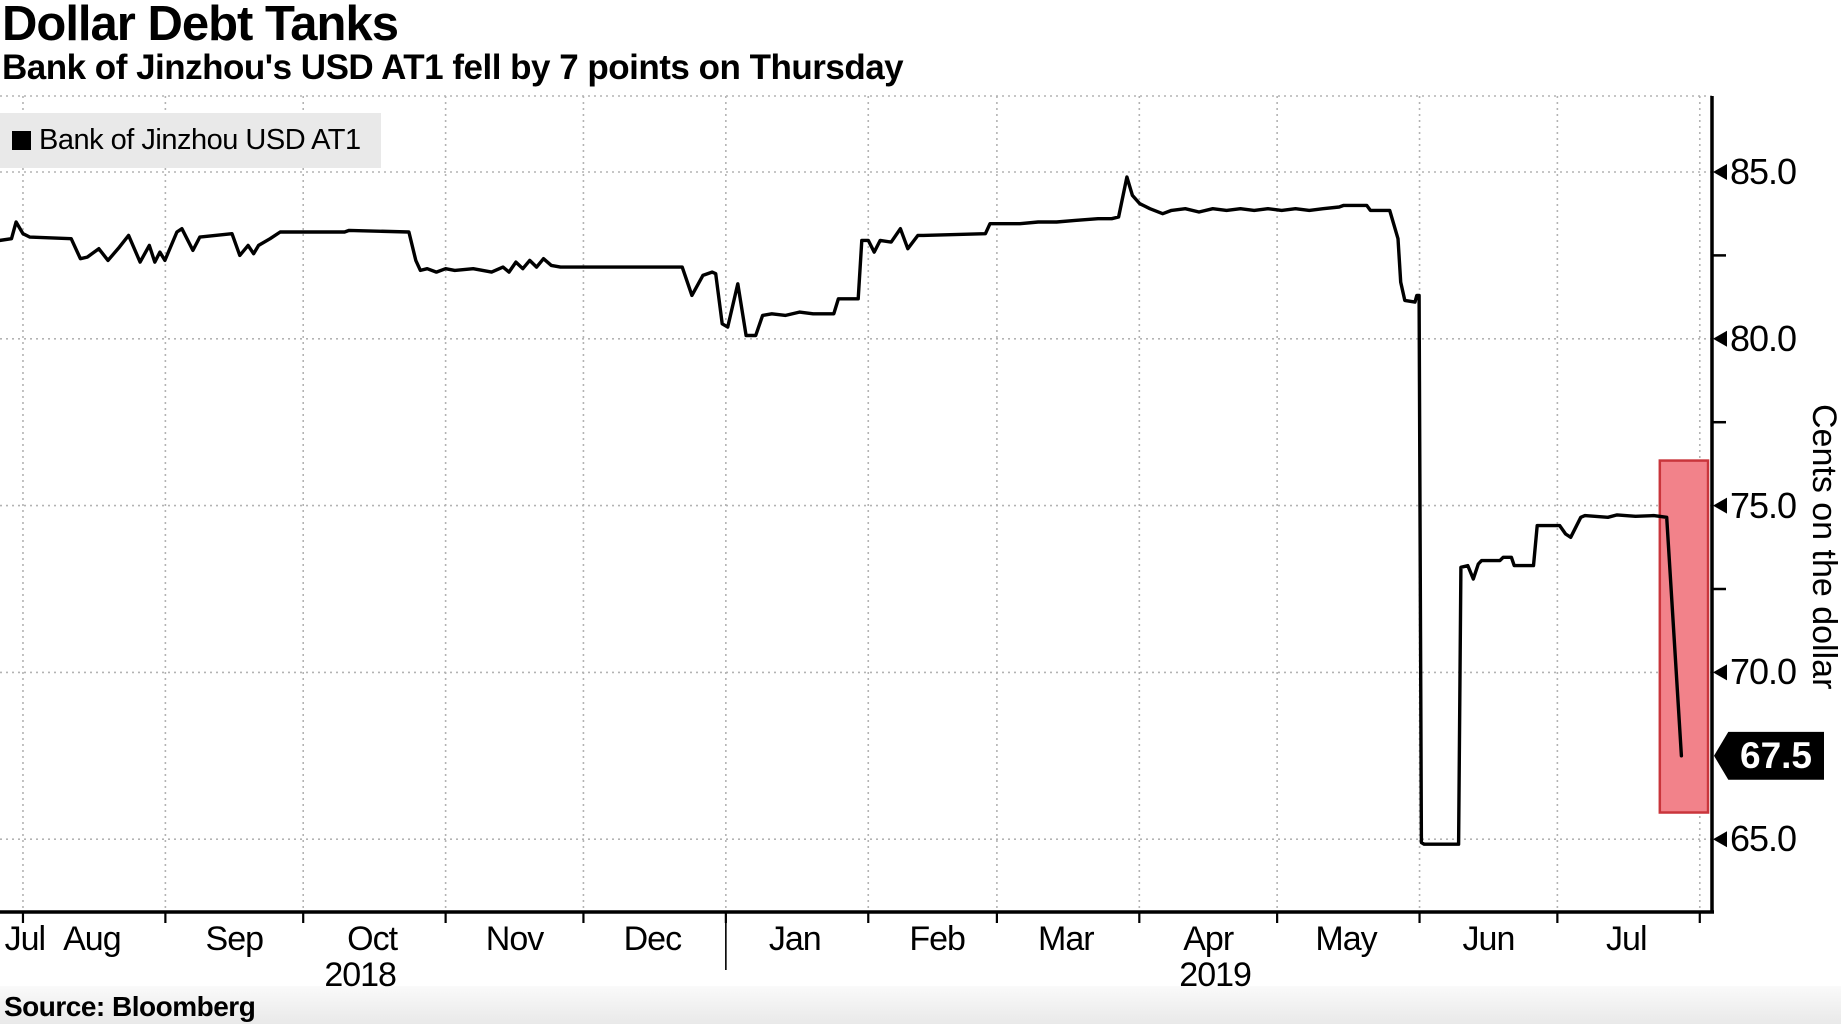 The image size is (1841, 1024). Describe the element at coordinates (235, 939) in the screenshot. I see `x-month-label: Sep` at that location.